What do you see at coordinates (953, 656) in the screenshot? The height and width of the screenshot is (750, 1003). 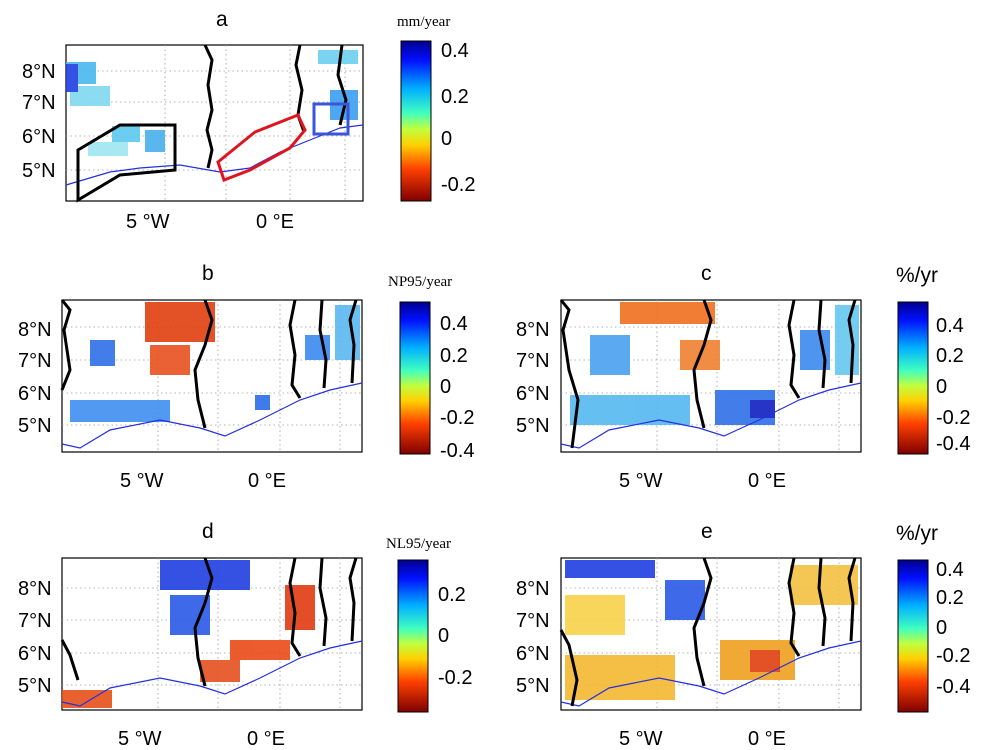 I see `panel-e-cbar-tick-4: -0.2` at bounding box center [953, 656].